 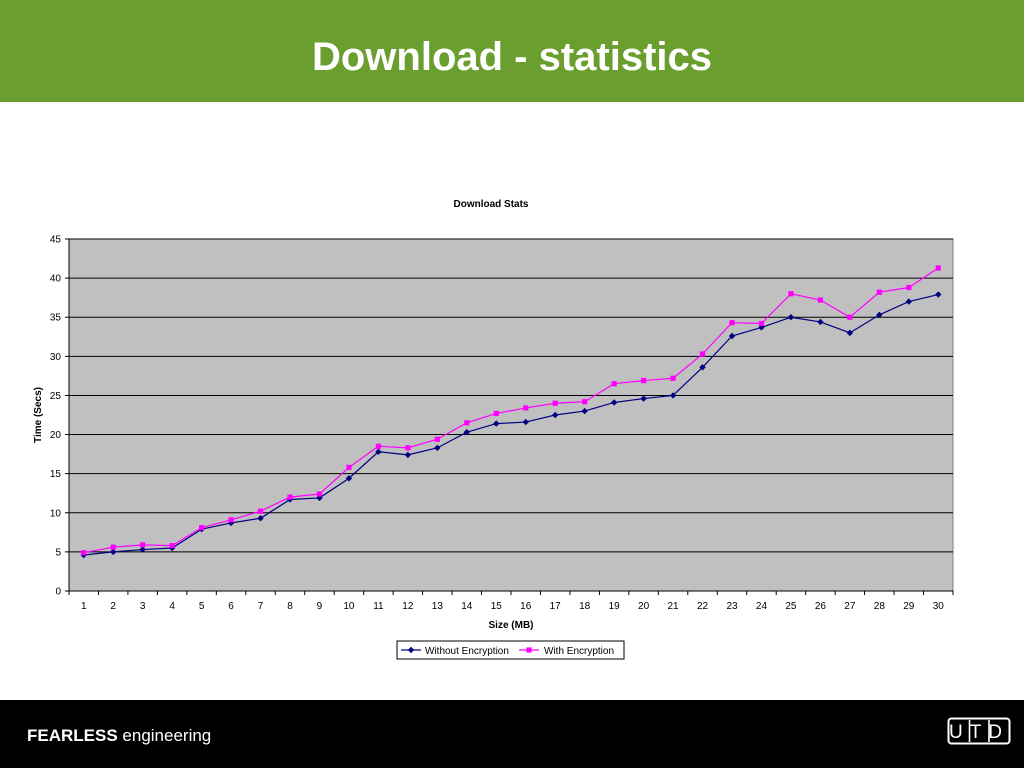 What do you see at coordinates (378, 606) in the screenshot?
I see `x-tick-label: 11` at bounding box center [378, 606].